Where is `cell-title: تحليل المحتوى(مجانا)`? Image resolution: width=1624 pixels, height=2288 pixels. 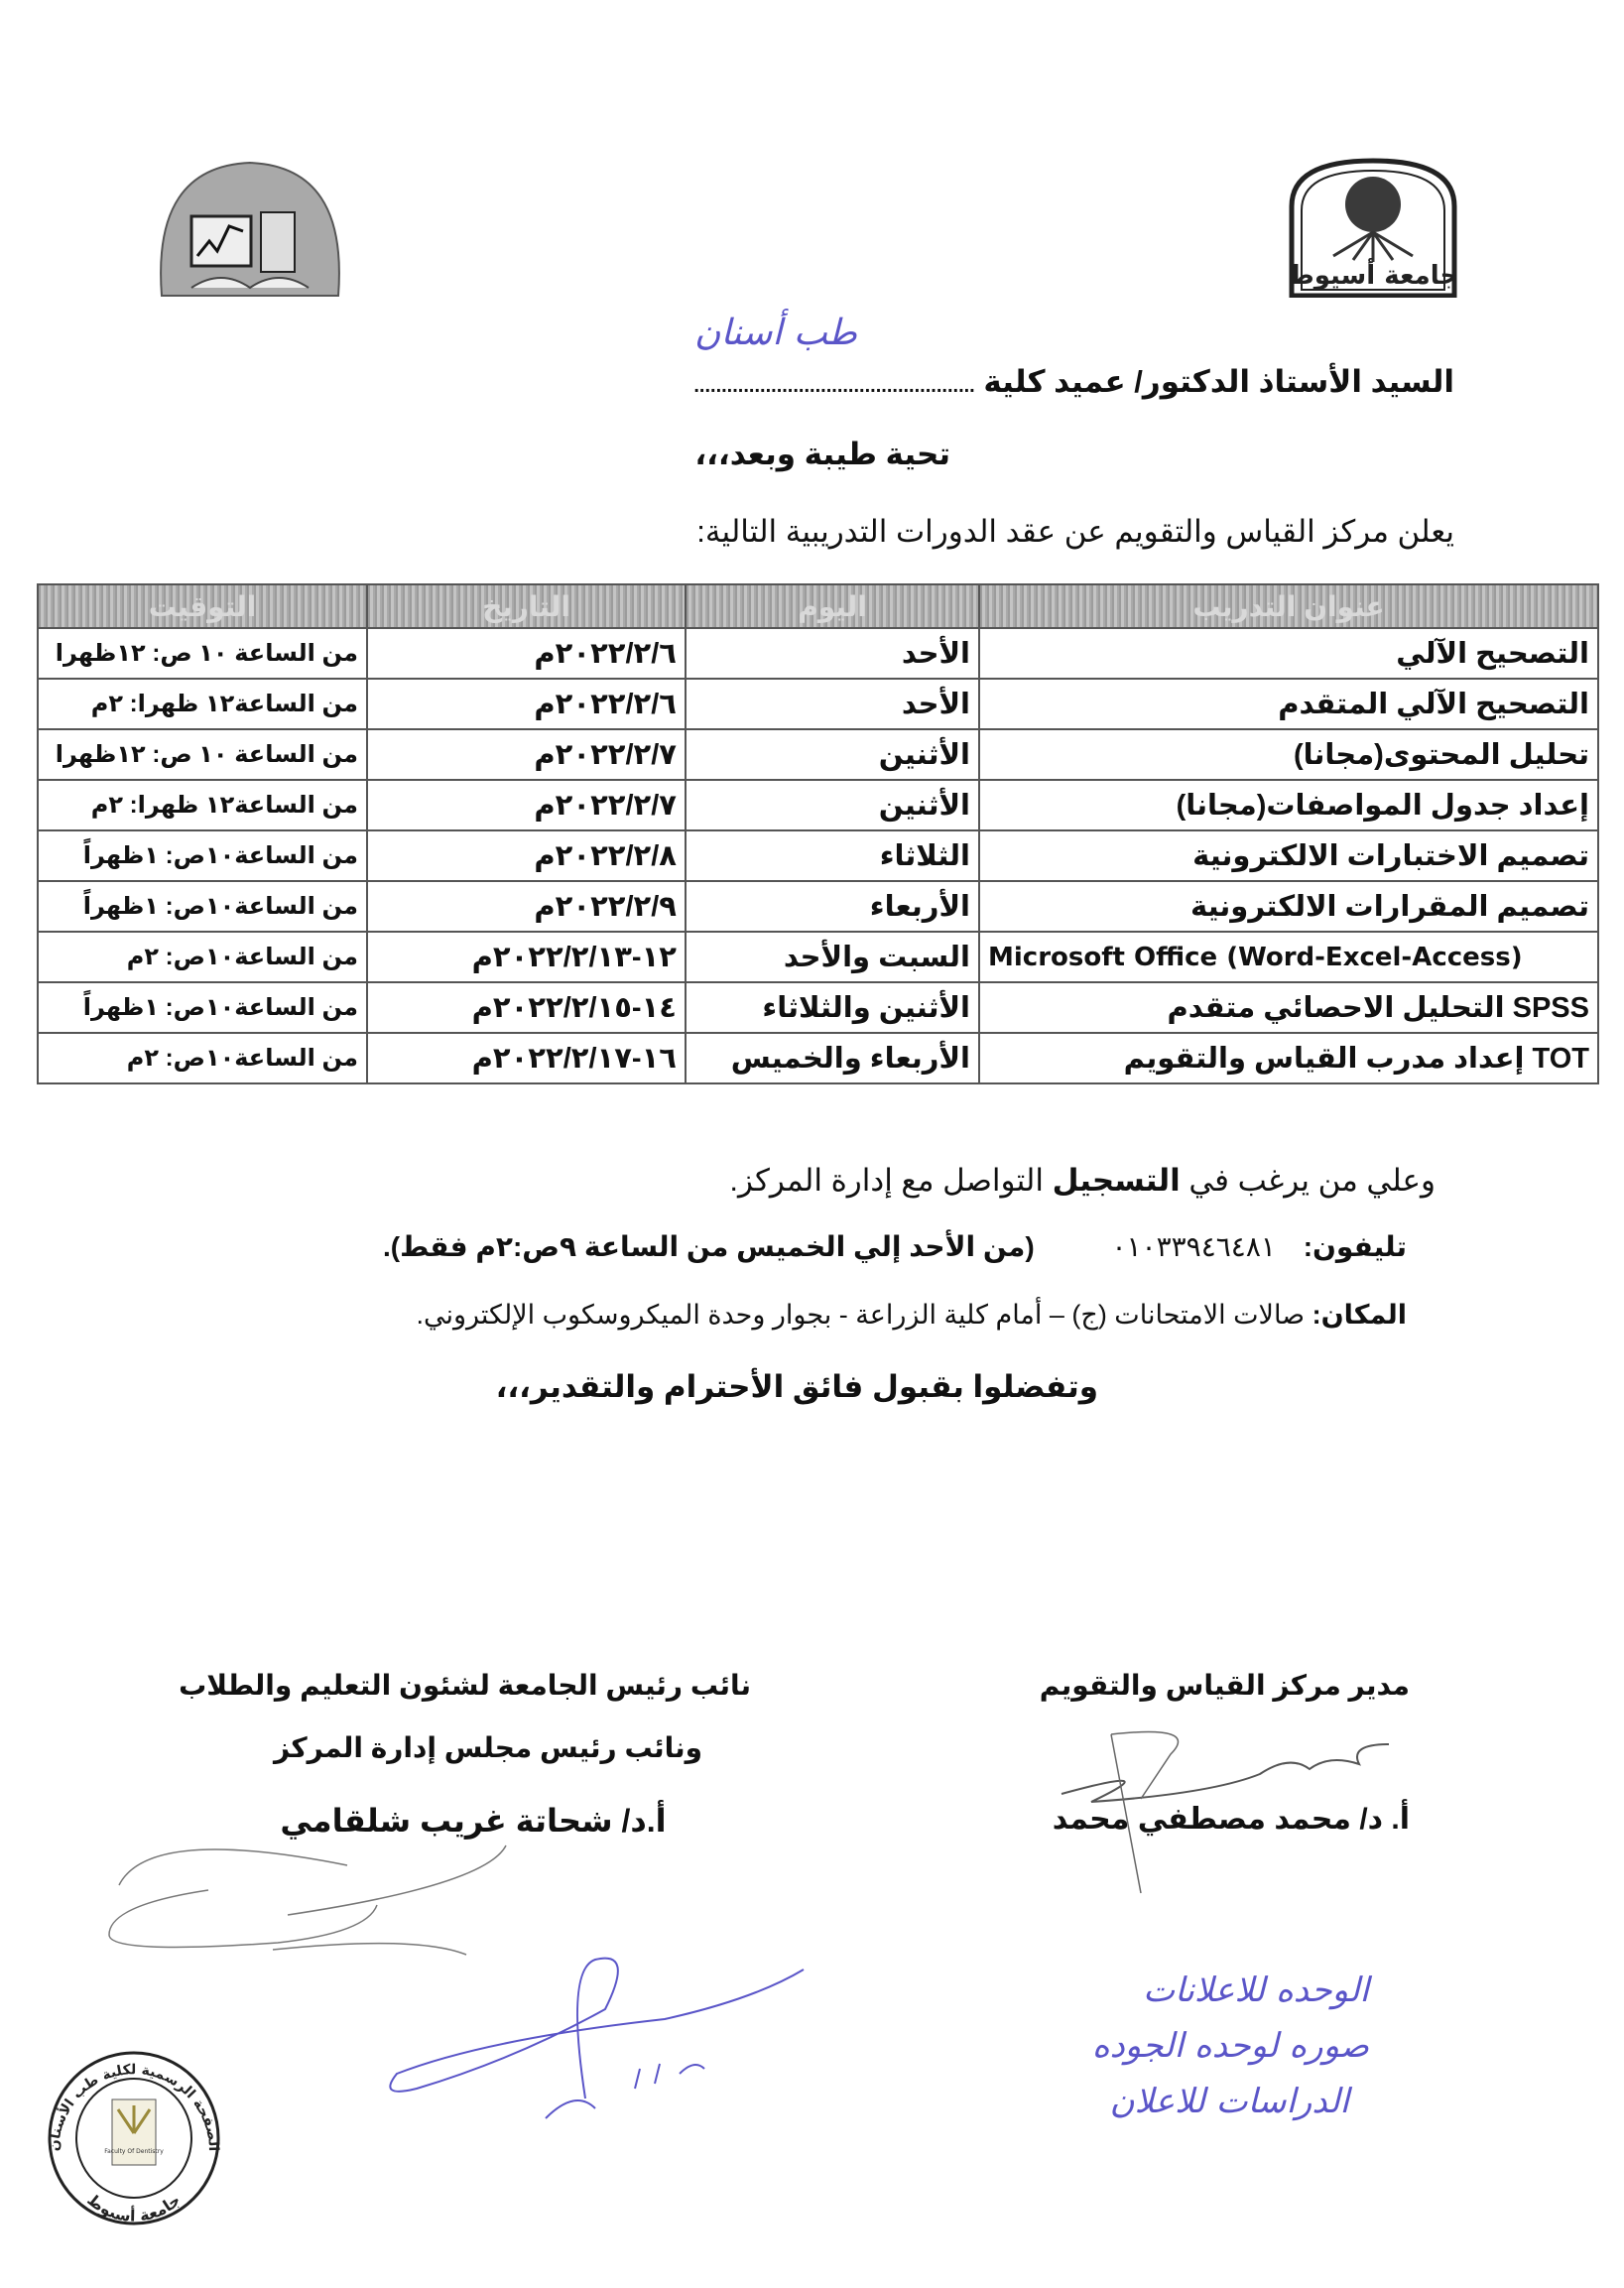 cell-title: تحليل المحتوى(مجانا) is located at coordinates (1288, 754).